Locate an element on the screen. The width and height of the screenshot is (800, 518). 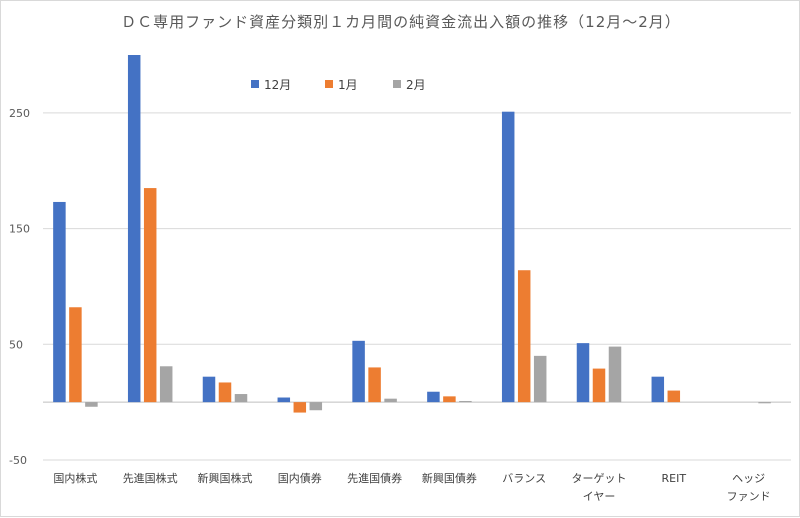
legend-label: 1月 is located at coordinates (348, 85).